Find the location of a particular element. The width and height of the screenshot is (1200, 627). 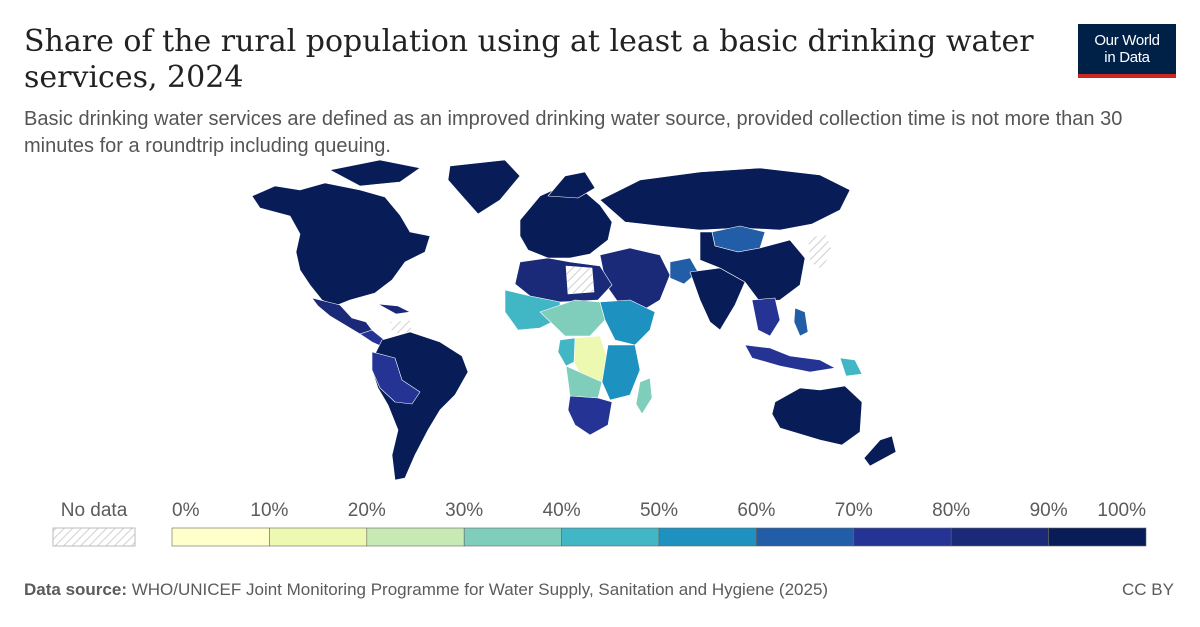

region-north-africa is located at coordinates (563, 280).